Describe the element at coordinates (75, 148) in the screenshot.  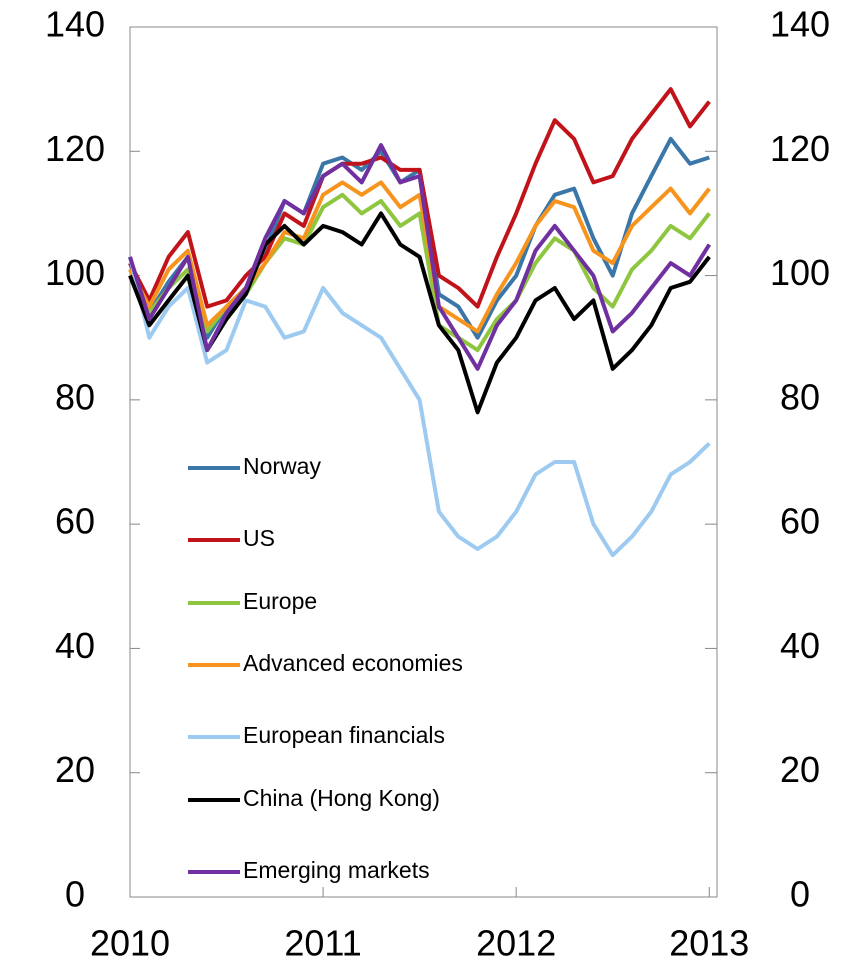
I see `y-tick-label: 120` at that location.